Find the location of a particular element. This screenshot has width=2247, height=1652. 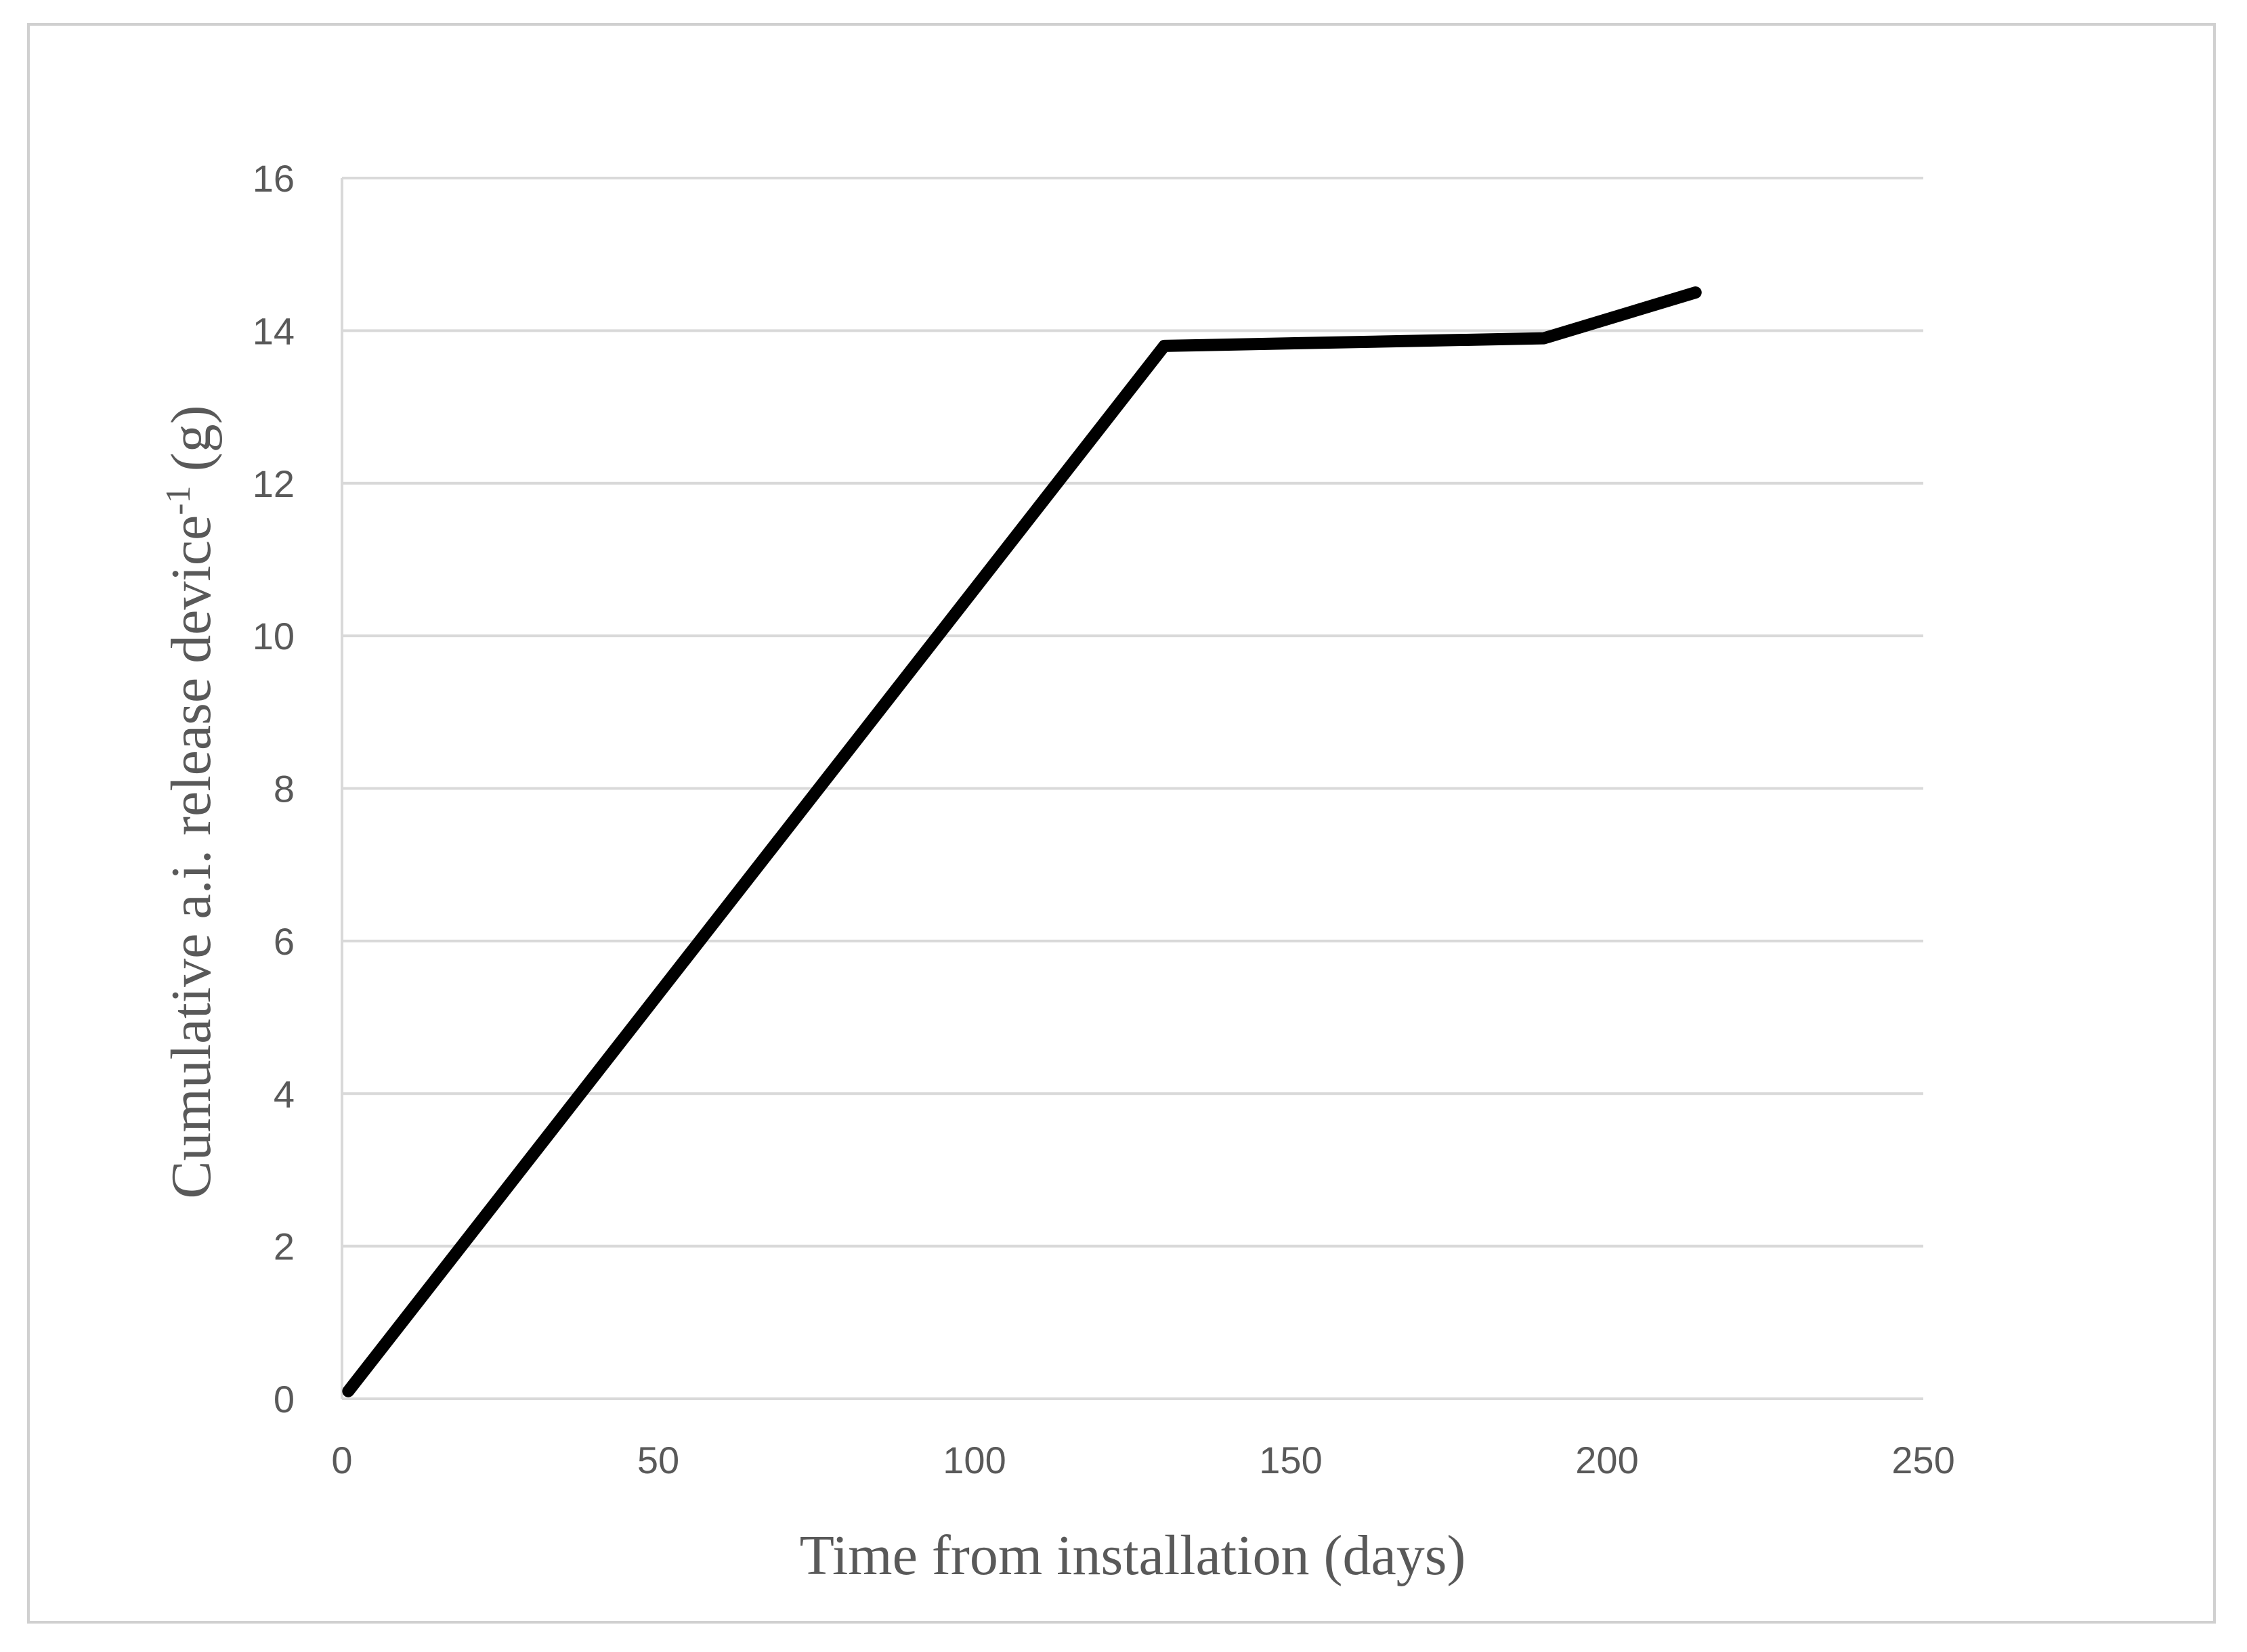

x-tick-label-200: 200 is located at coordinates (1606, 1460).